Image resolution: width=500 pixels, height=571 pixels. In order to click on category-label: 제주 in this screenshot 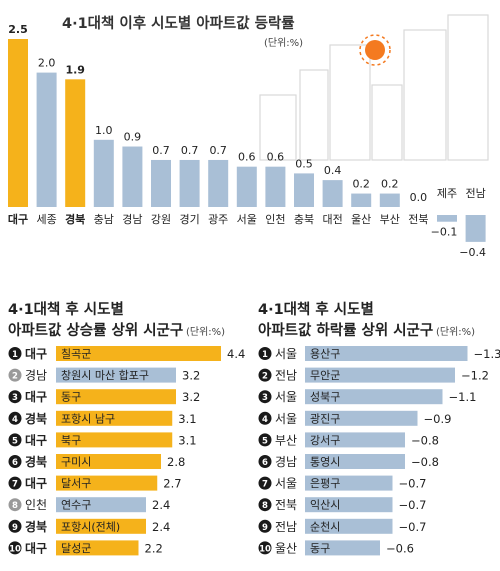, I will do `click(447, 193)`.